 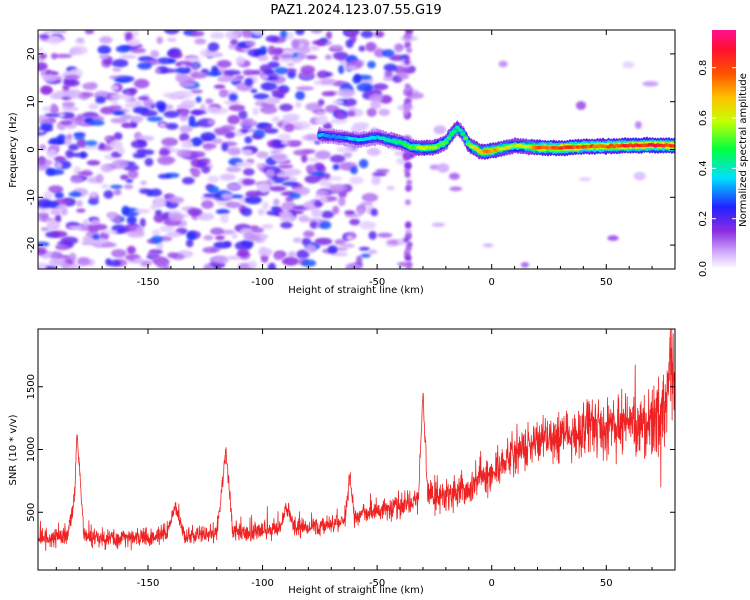 I want to click on colorbar-tick-label: 0.8, so click(x=703, y=68).